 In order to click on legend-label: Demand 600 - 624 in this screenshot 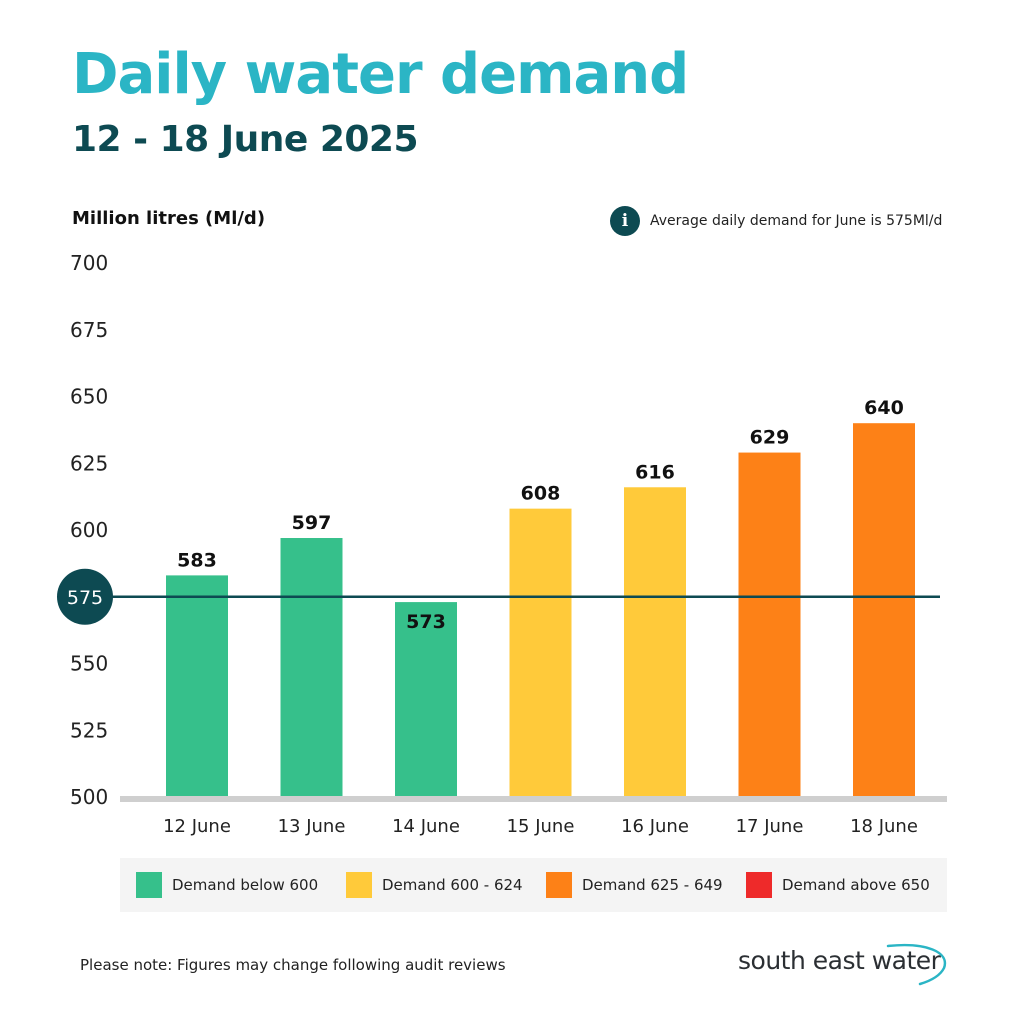, I will do `click(452, 885)`.